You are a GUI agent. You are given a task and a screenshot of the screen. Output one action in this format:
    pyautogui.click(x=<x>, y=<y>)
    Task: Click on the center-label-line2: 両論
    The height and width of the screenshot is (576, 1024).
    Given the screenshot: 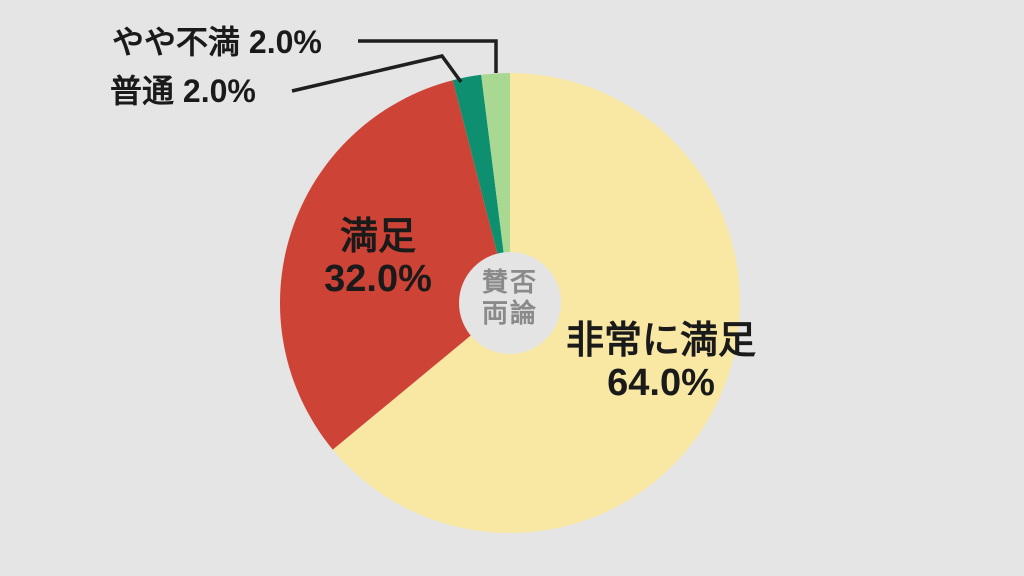 What is the action you would take?
    pyautogui.click(x=510, y=313)
    